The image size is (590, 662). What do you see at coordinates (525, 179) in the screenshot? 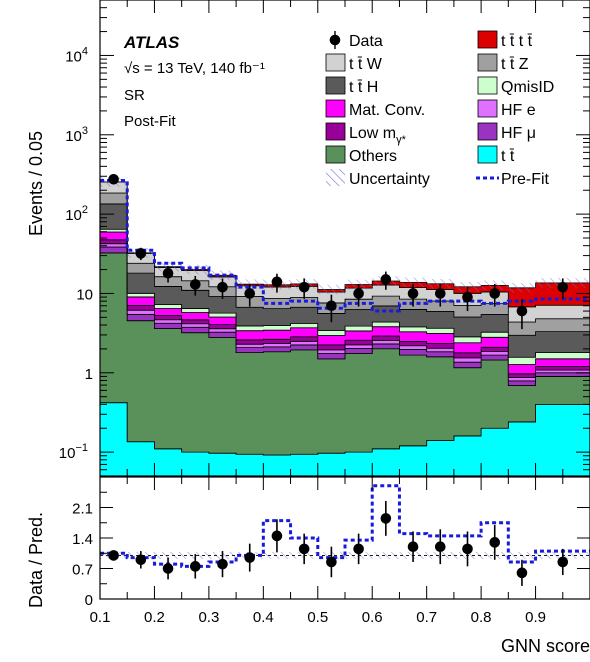
I see `legend-label: Pre-Fit` at bounding box center [525, 179].